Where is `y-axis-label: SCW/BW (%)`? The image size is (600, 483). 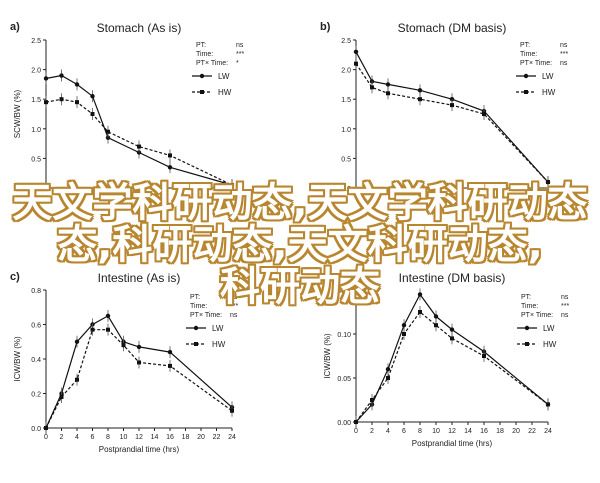 y-axis-label: SCW/BW (%) is located at coordinates (17, 113).